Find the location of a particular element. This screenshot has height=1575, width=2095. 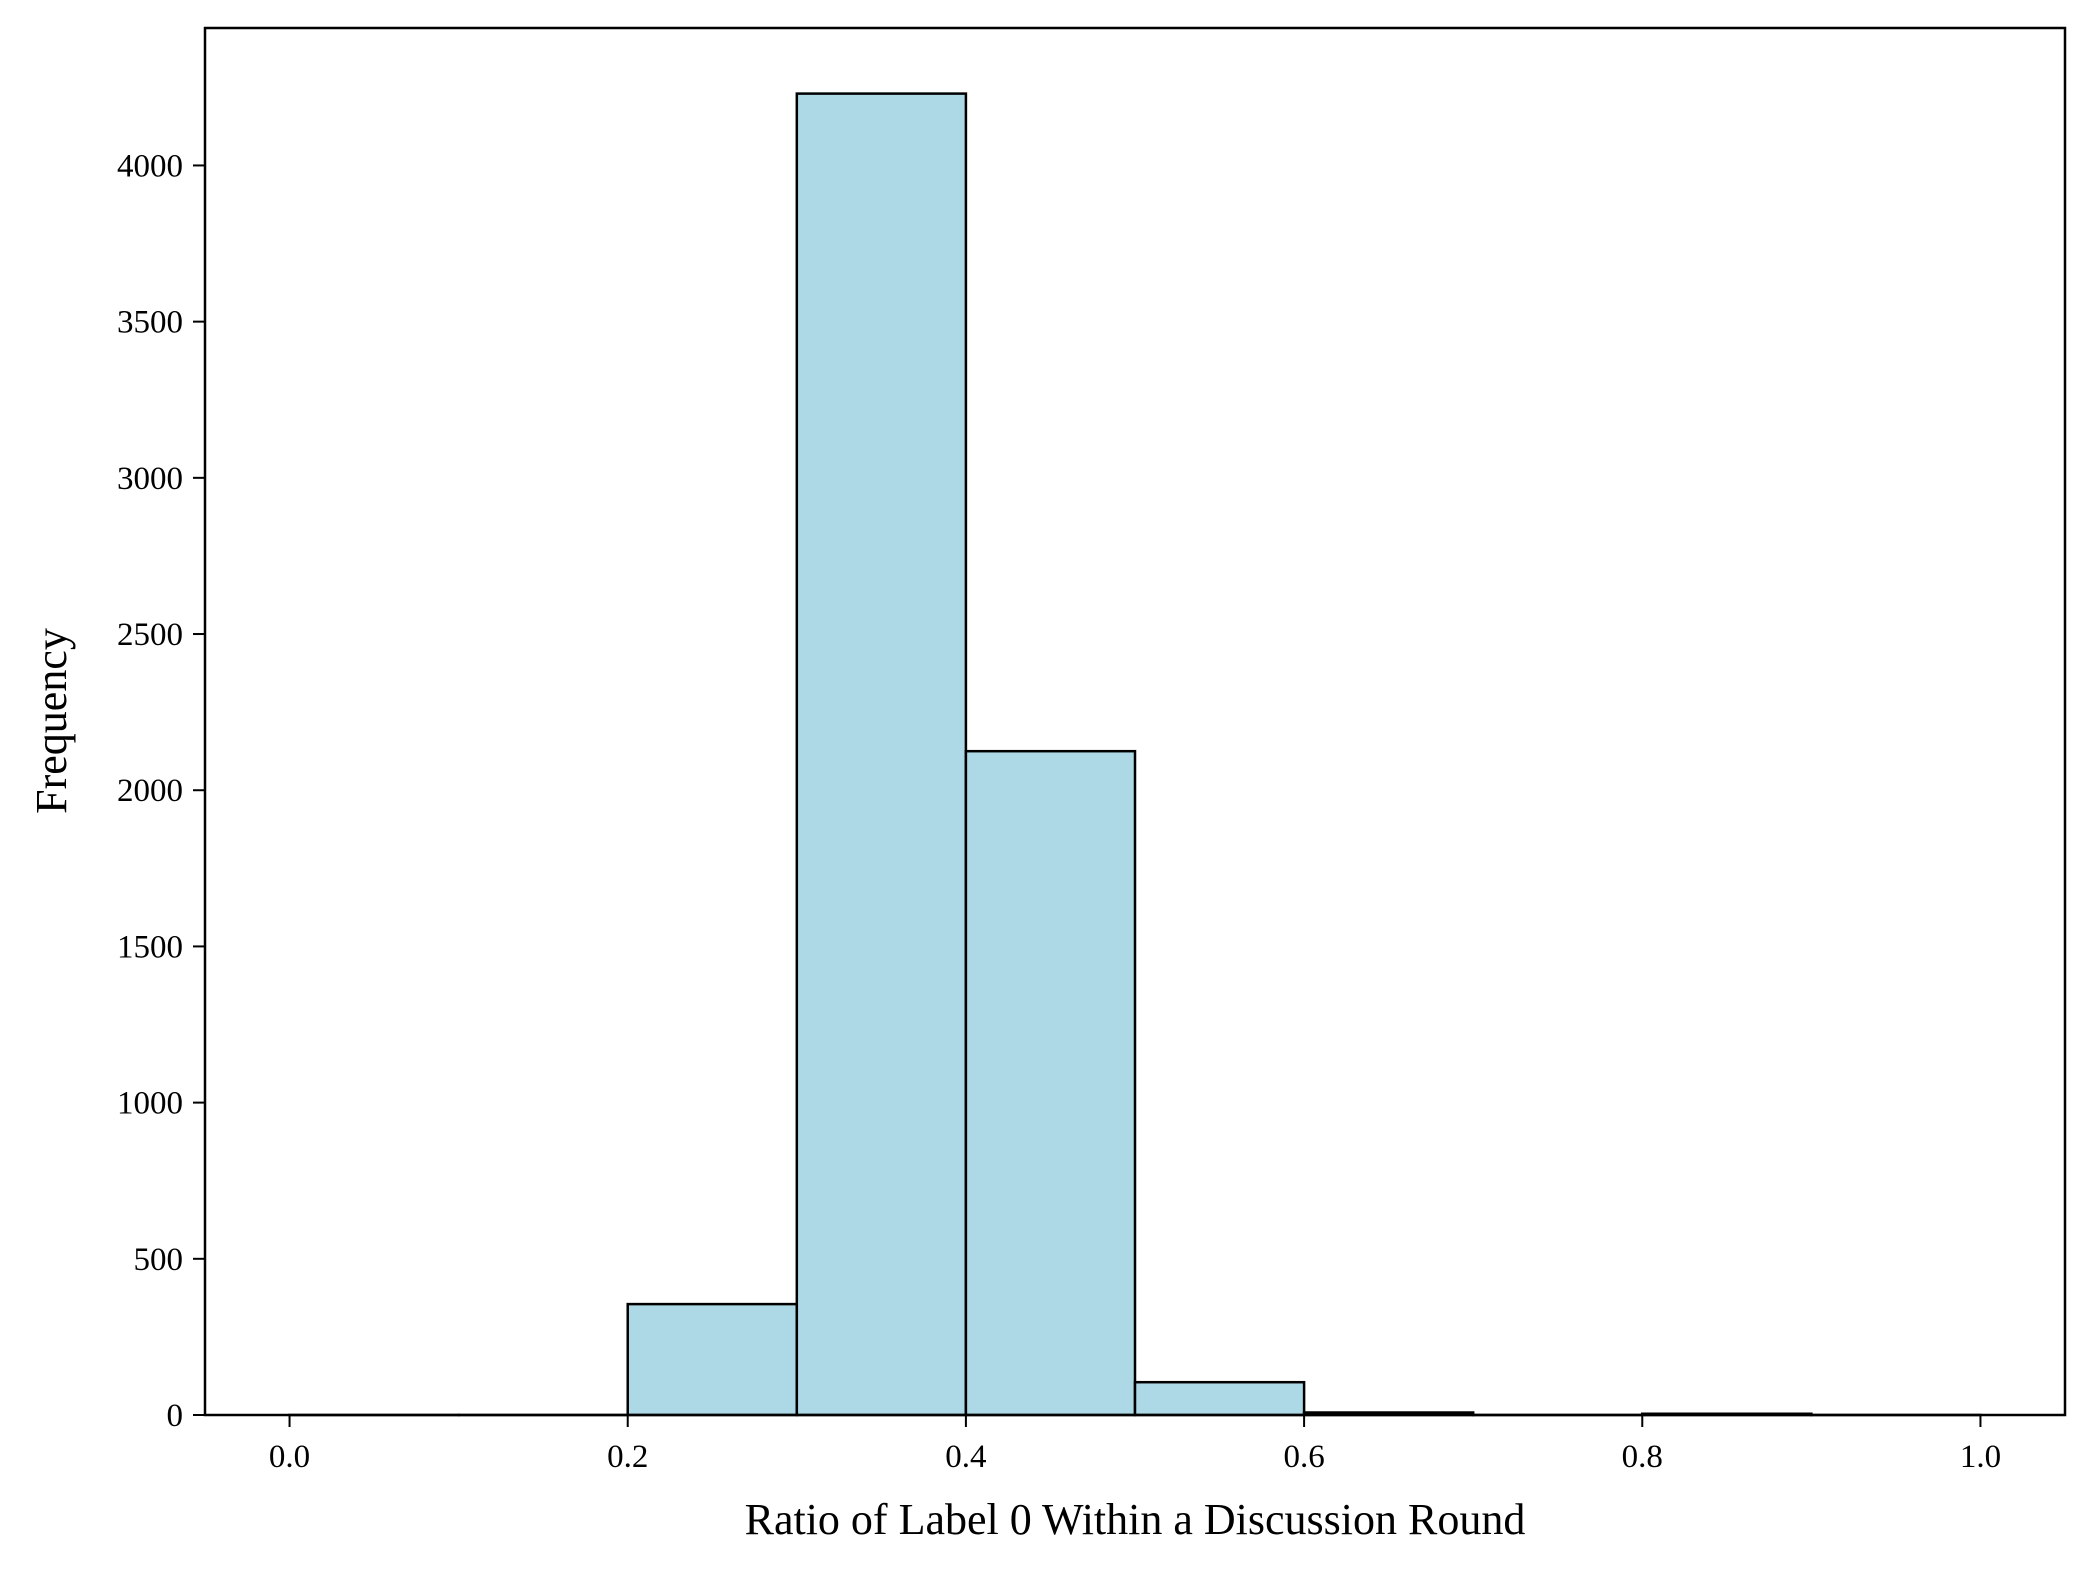

x-tick-label: 1.0 is located at coordinates (1980, 1457).